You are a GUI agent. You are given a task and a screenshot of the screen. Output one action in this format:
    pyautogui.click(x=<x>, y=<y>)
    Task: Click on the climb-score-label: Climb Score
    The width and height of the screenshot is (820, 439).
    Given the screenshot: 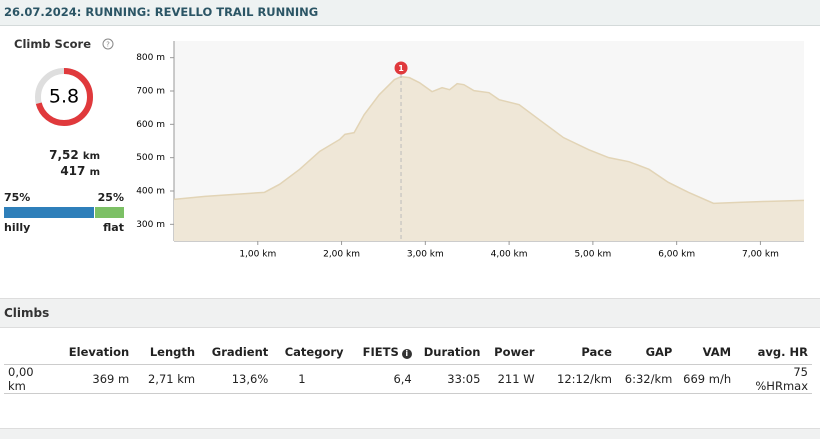 What is the action you would take?
    pyautogui.click(x=53, y=44)
    